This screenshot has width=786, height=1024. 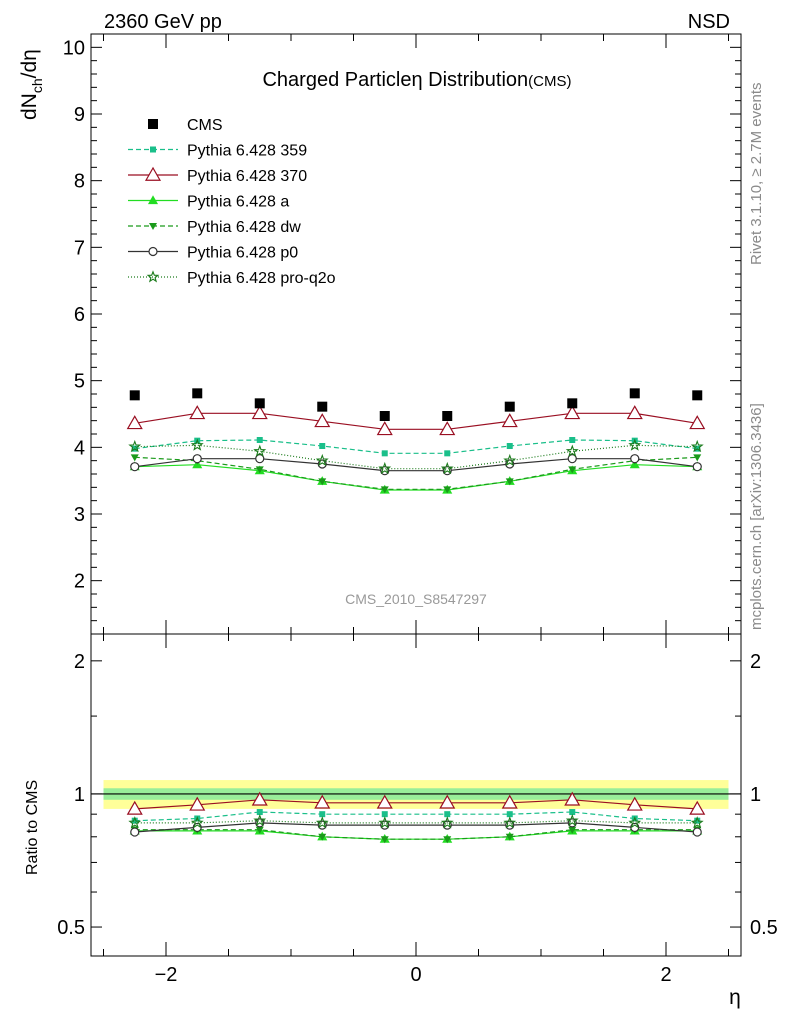 I want to click on main-ytick-label: 3, so click(x=79, y=515).